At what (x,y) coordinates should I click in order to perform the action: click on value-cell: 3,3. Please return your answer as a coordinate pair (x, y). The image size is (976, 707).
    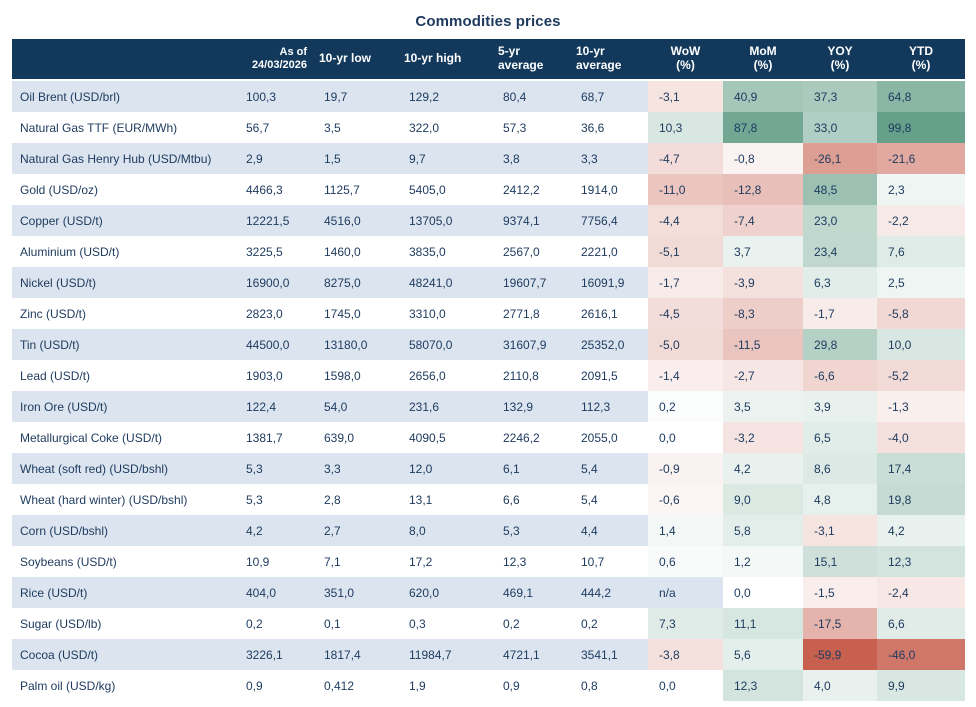
    Looking at the image, I should click on (355, 468).